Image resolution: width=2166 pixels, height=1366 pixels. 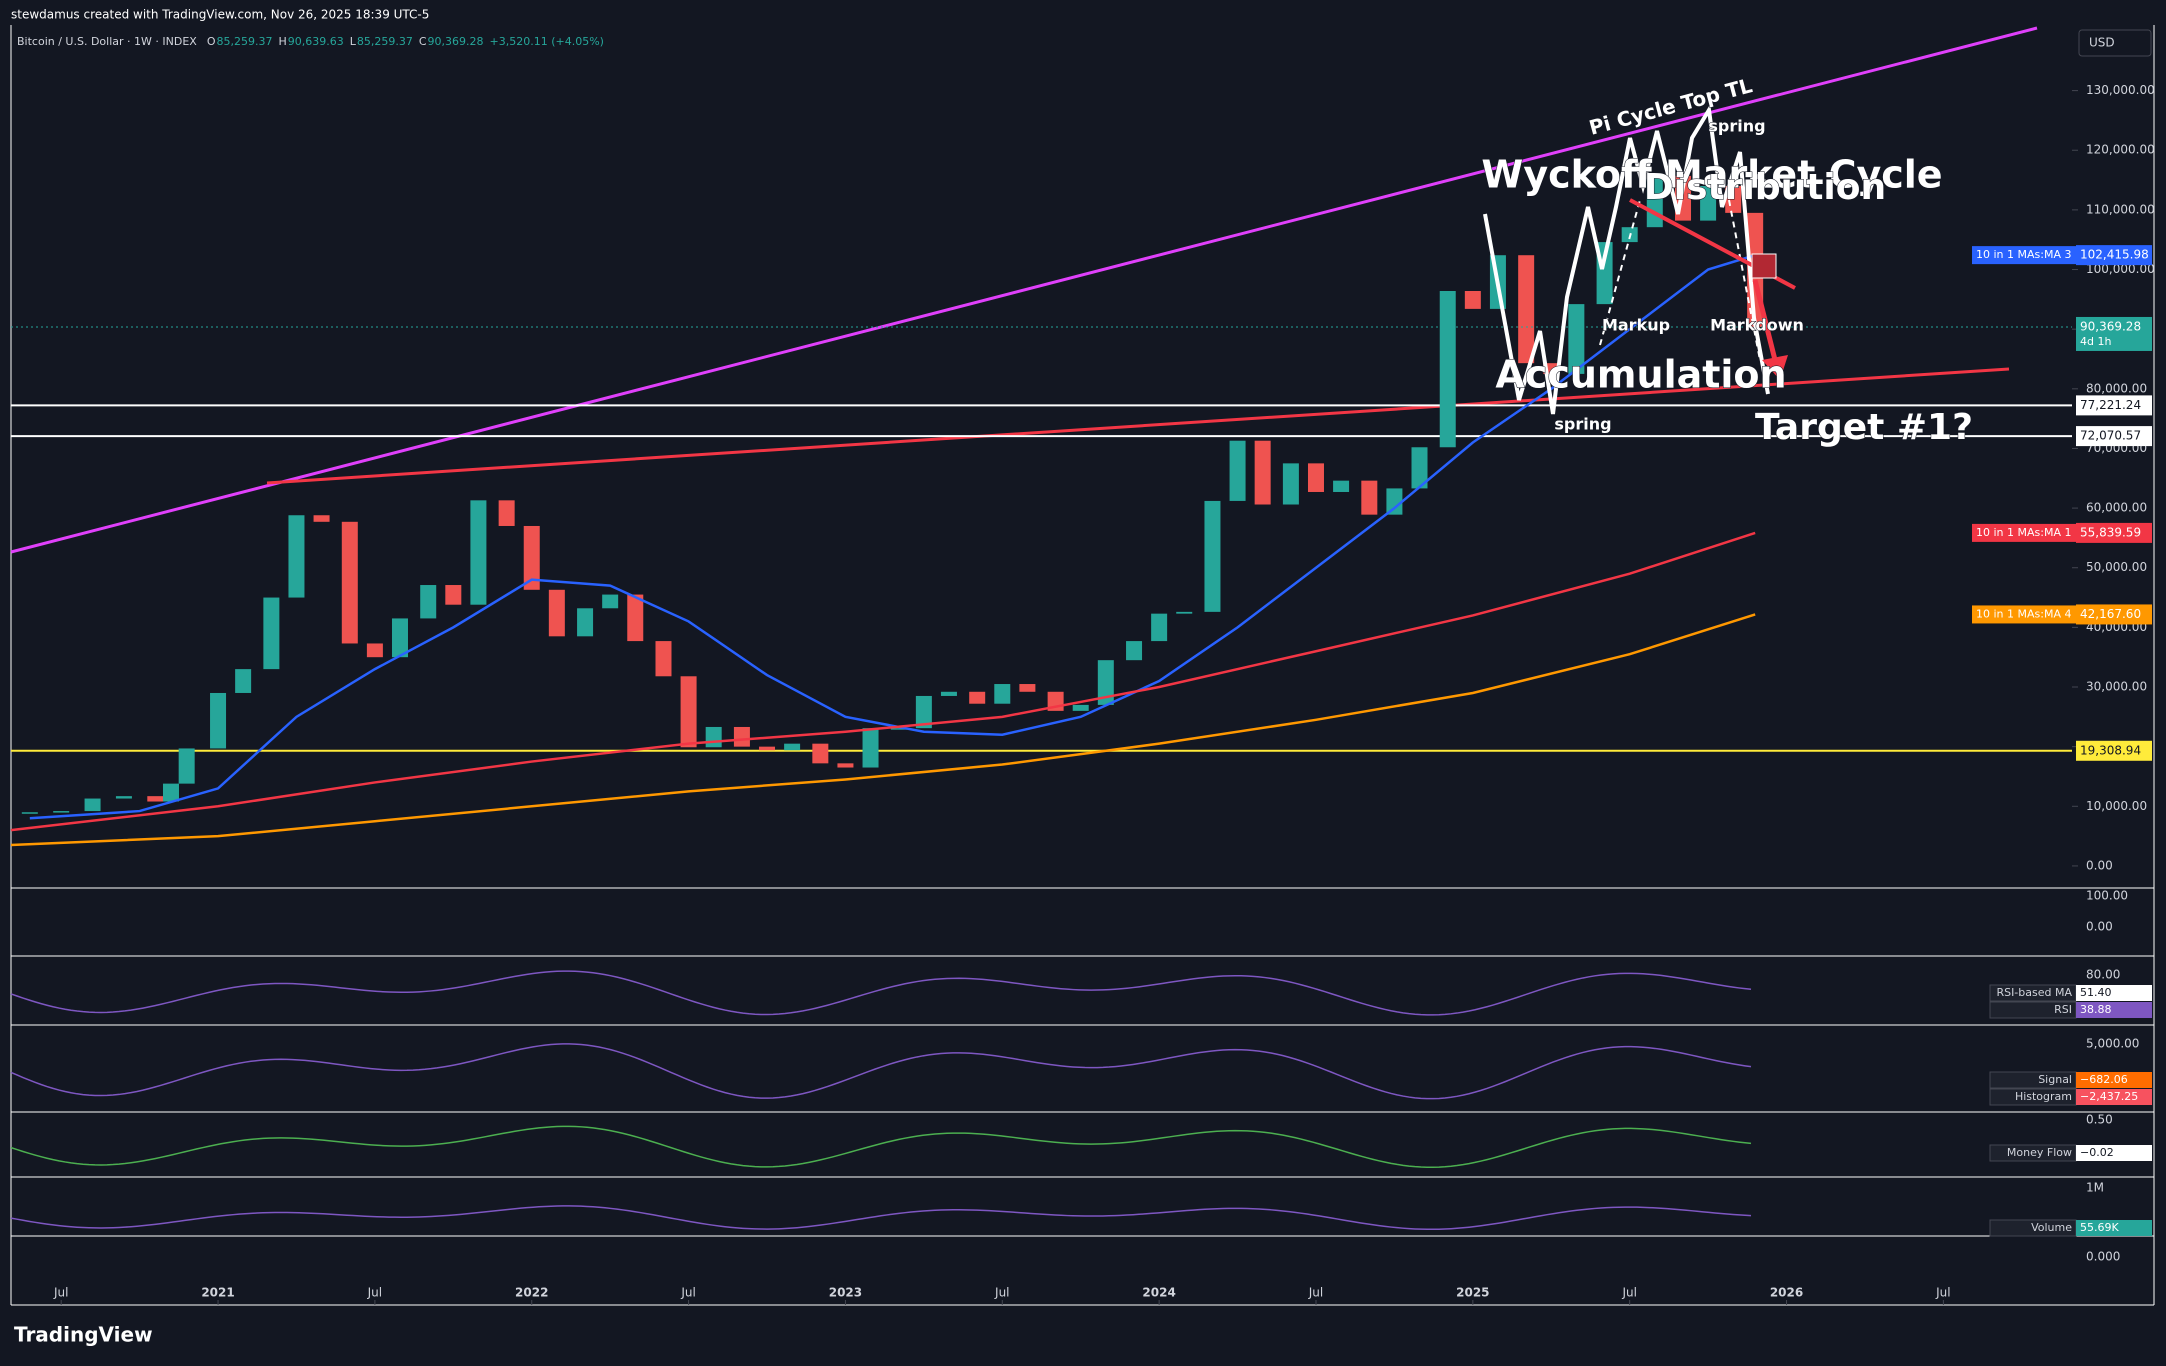 What do you see at coordinates (2116, 388) in the screenshot?
I see `y-tick-label: 80,000.00` at bounding box center [2116, 388].